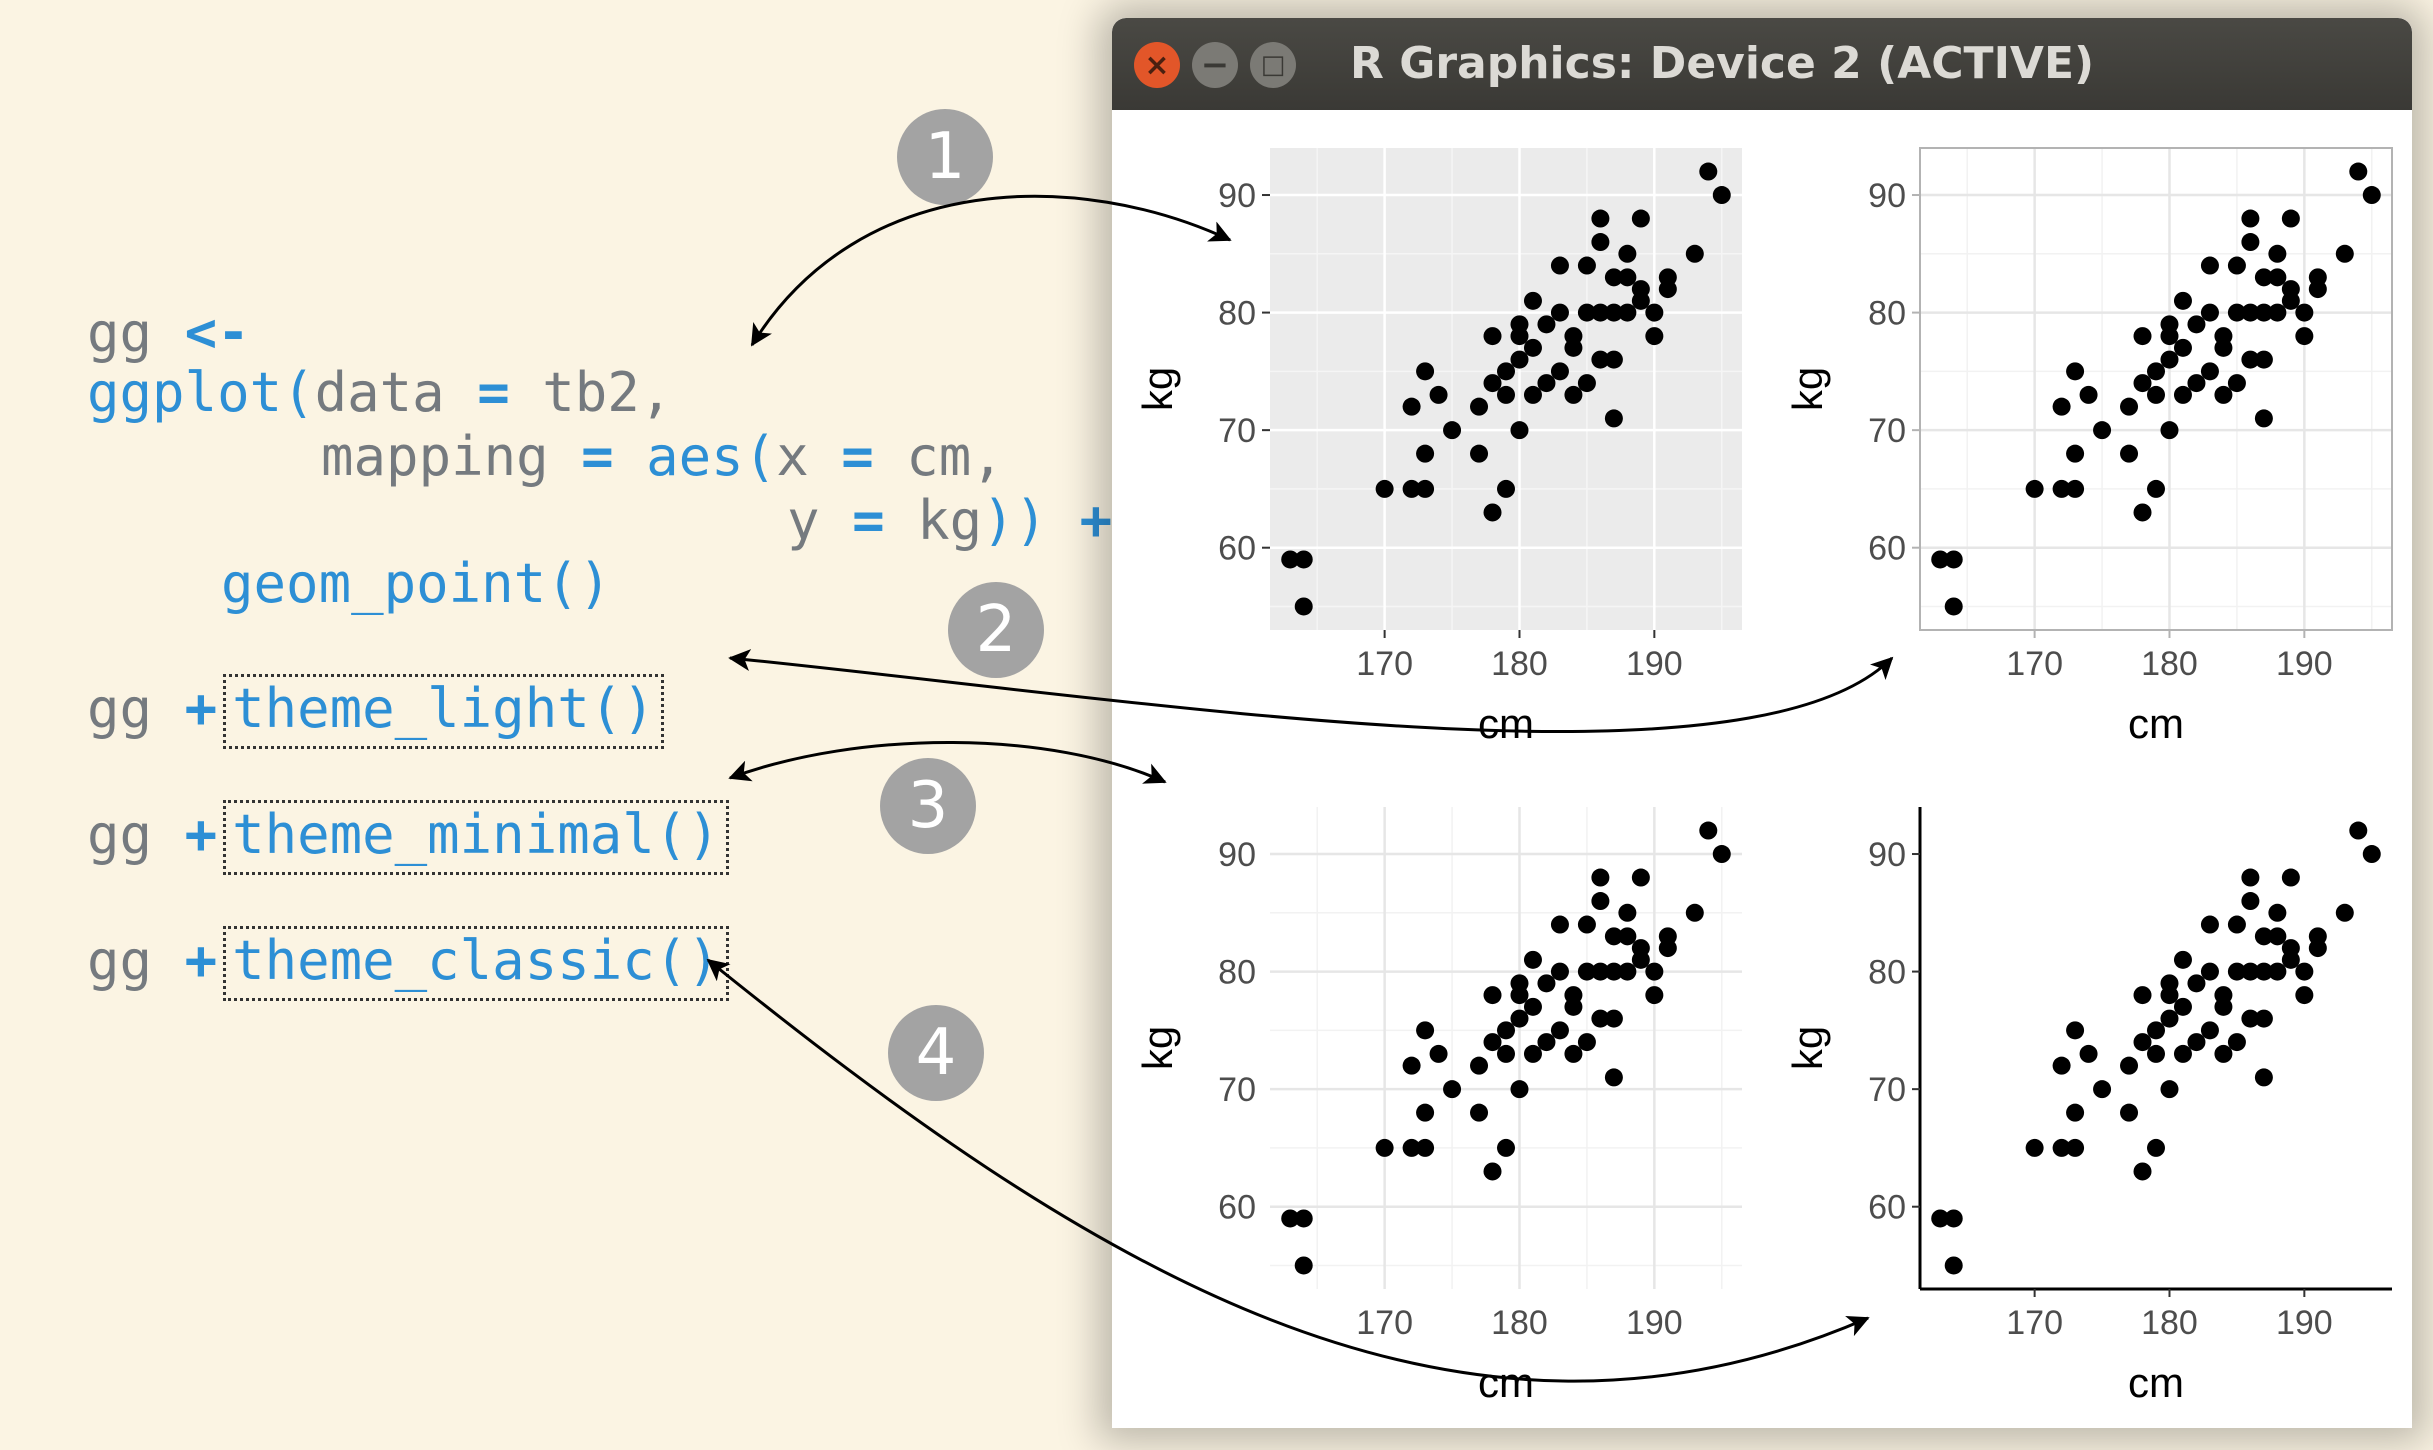 Image resolution: width=2433 pixels, height=1450 pixels. Describe the element at coordinates (2304, 664) in the screenshot. I see `x-tick-label: 190` at that location.